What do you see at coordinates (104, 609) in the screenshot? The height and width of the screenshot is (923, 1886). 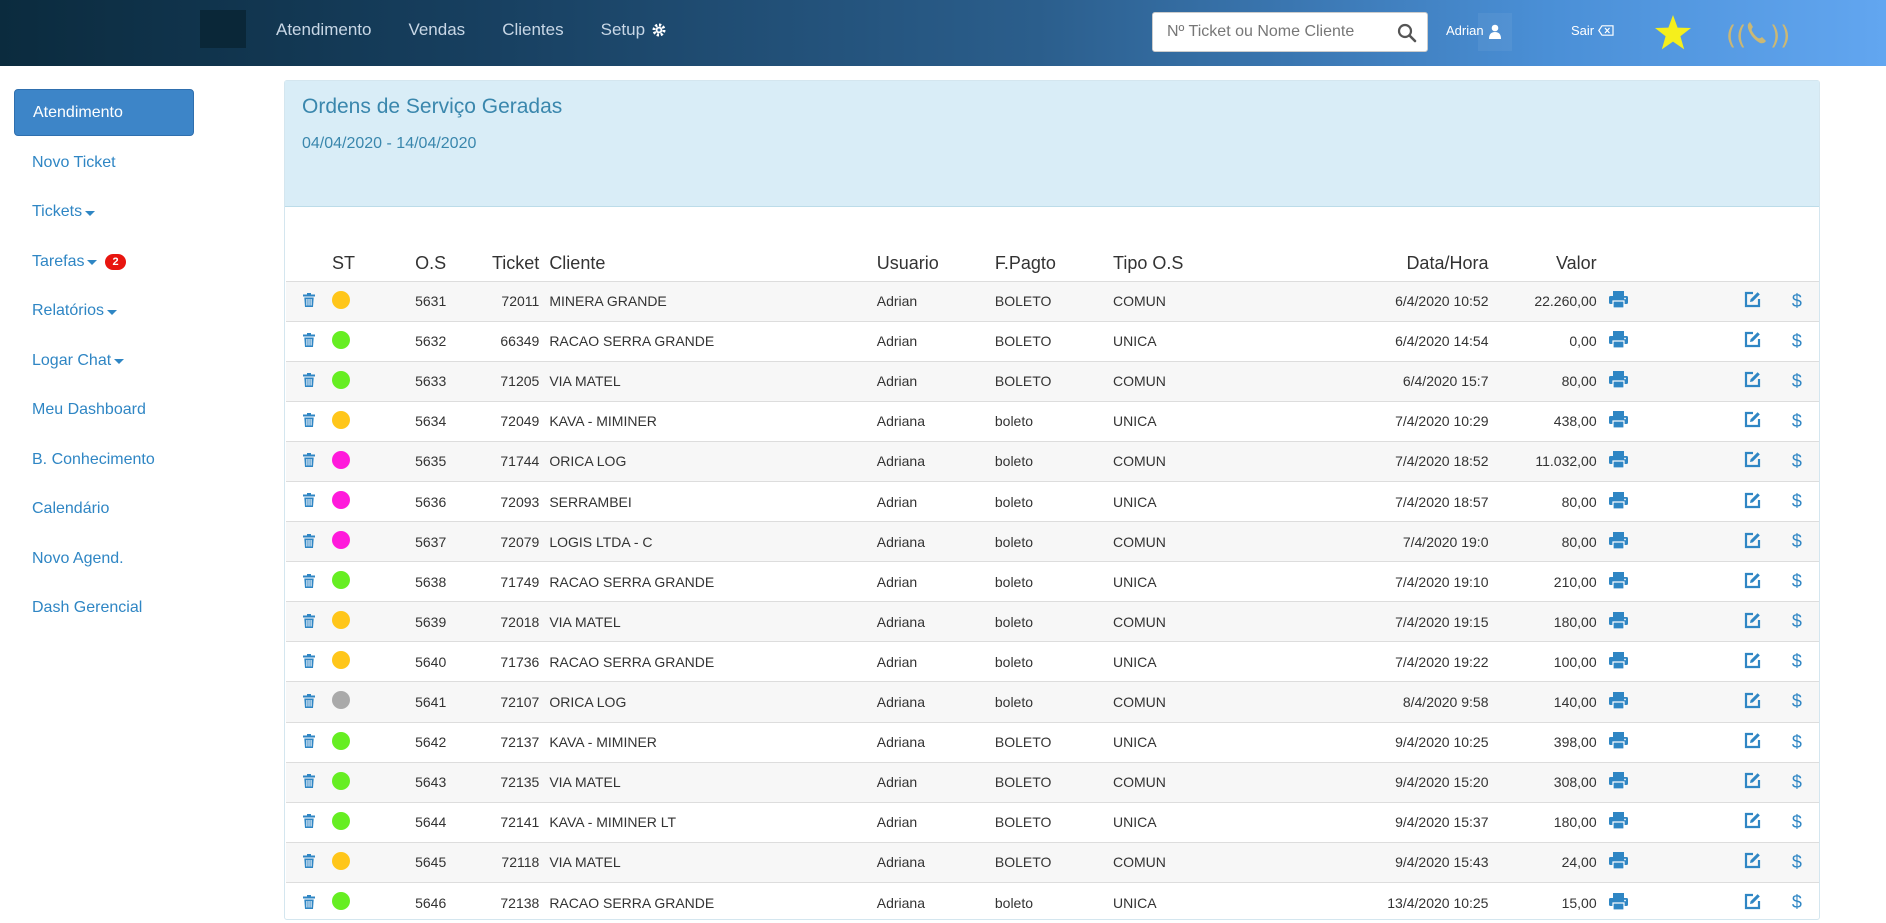 I see `sidebar-item-dash-gerencial: Dash Gerencial` at bounding box center [104, 609].